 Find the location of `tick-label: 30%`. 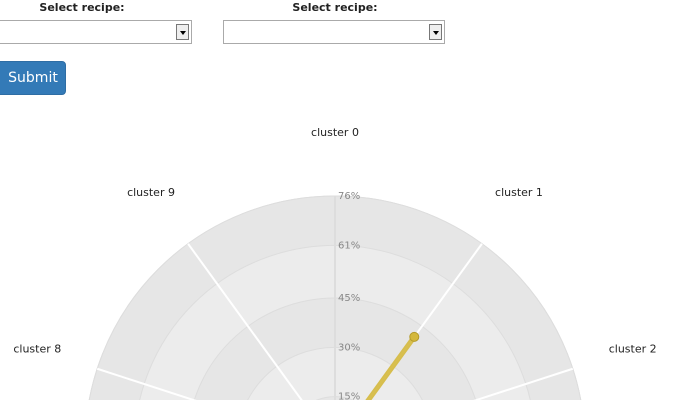

tick-label: 30% is located at coordinates (349, 347).